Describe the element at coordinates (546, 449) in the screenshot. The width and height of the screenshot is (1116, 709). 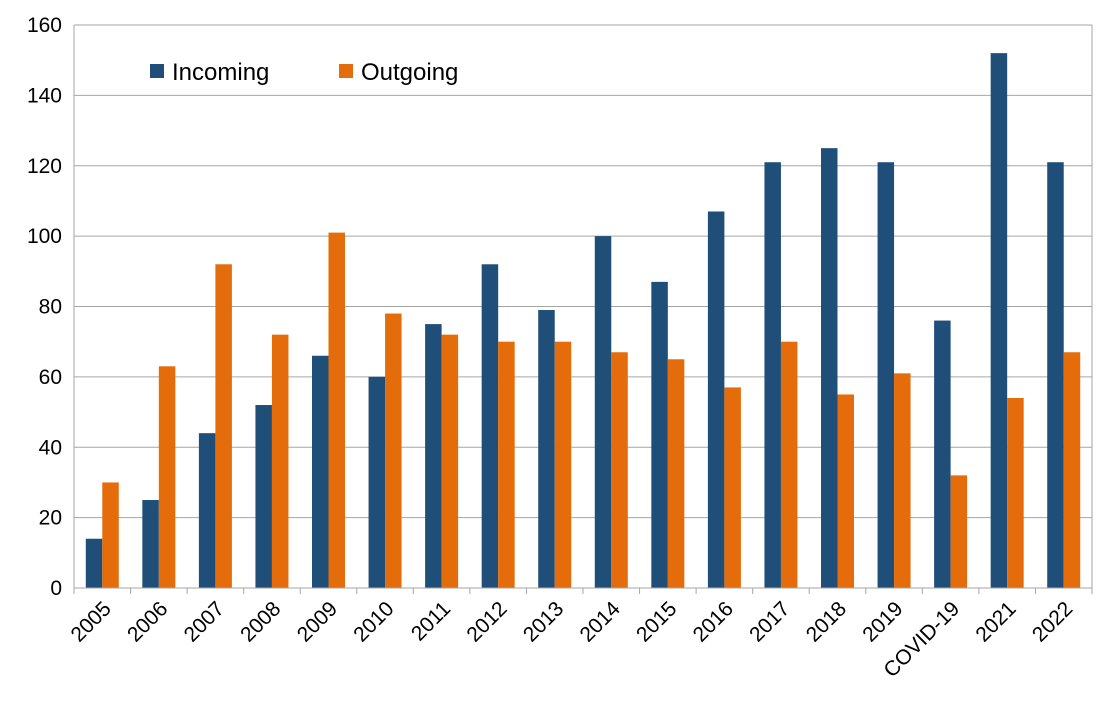
I see `bar-incoming-2013` at that location.